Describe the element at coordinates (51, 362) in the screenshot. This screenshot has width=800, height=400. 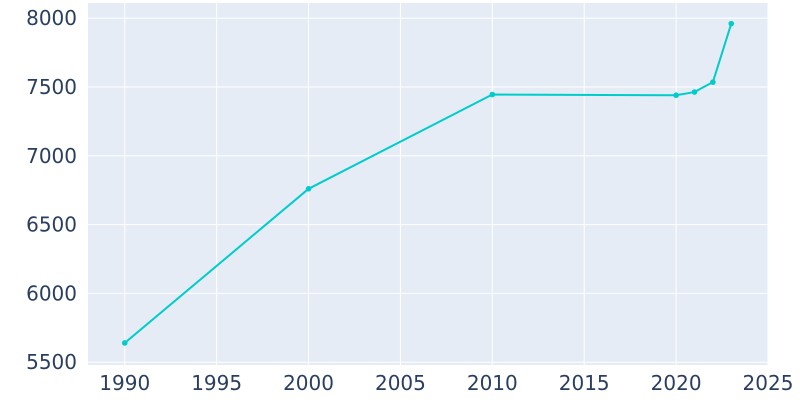
I see `y-tick-label: 5500` at that location.